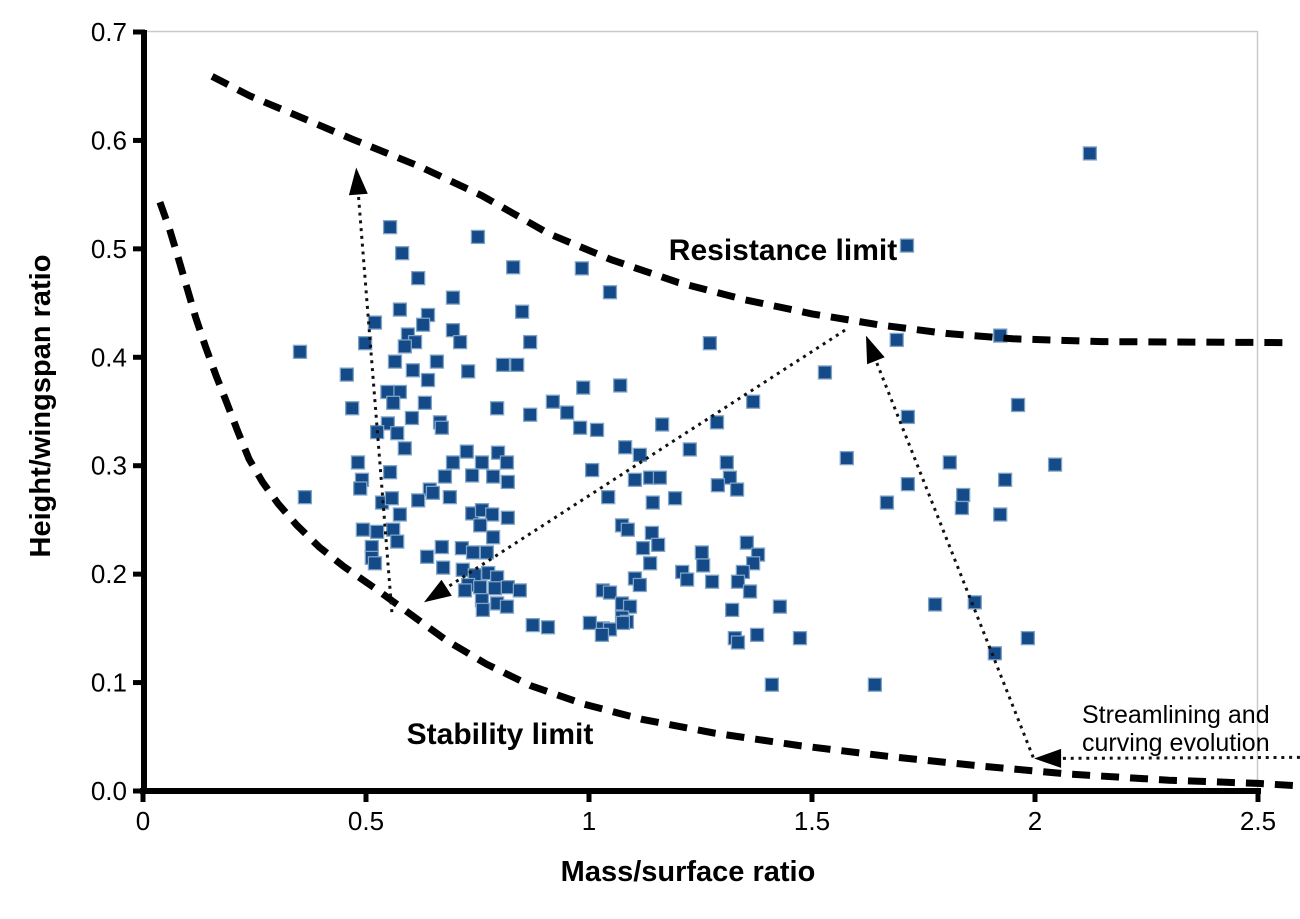 This screenshot has width=1300, height=919. What do you see at coordinates (366, 821) in the screenshot?
I see `x-tick-label: 0.5` at bounding box center [366, 821].